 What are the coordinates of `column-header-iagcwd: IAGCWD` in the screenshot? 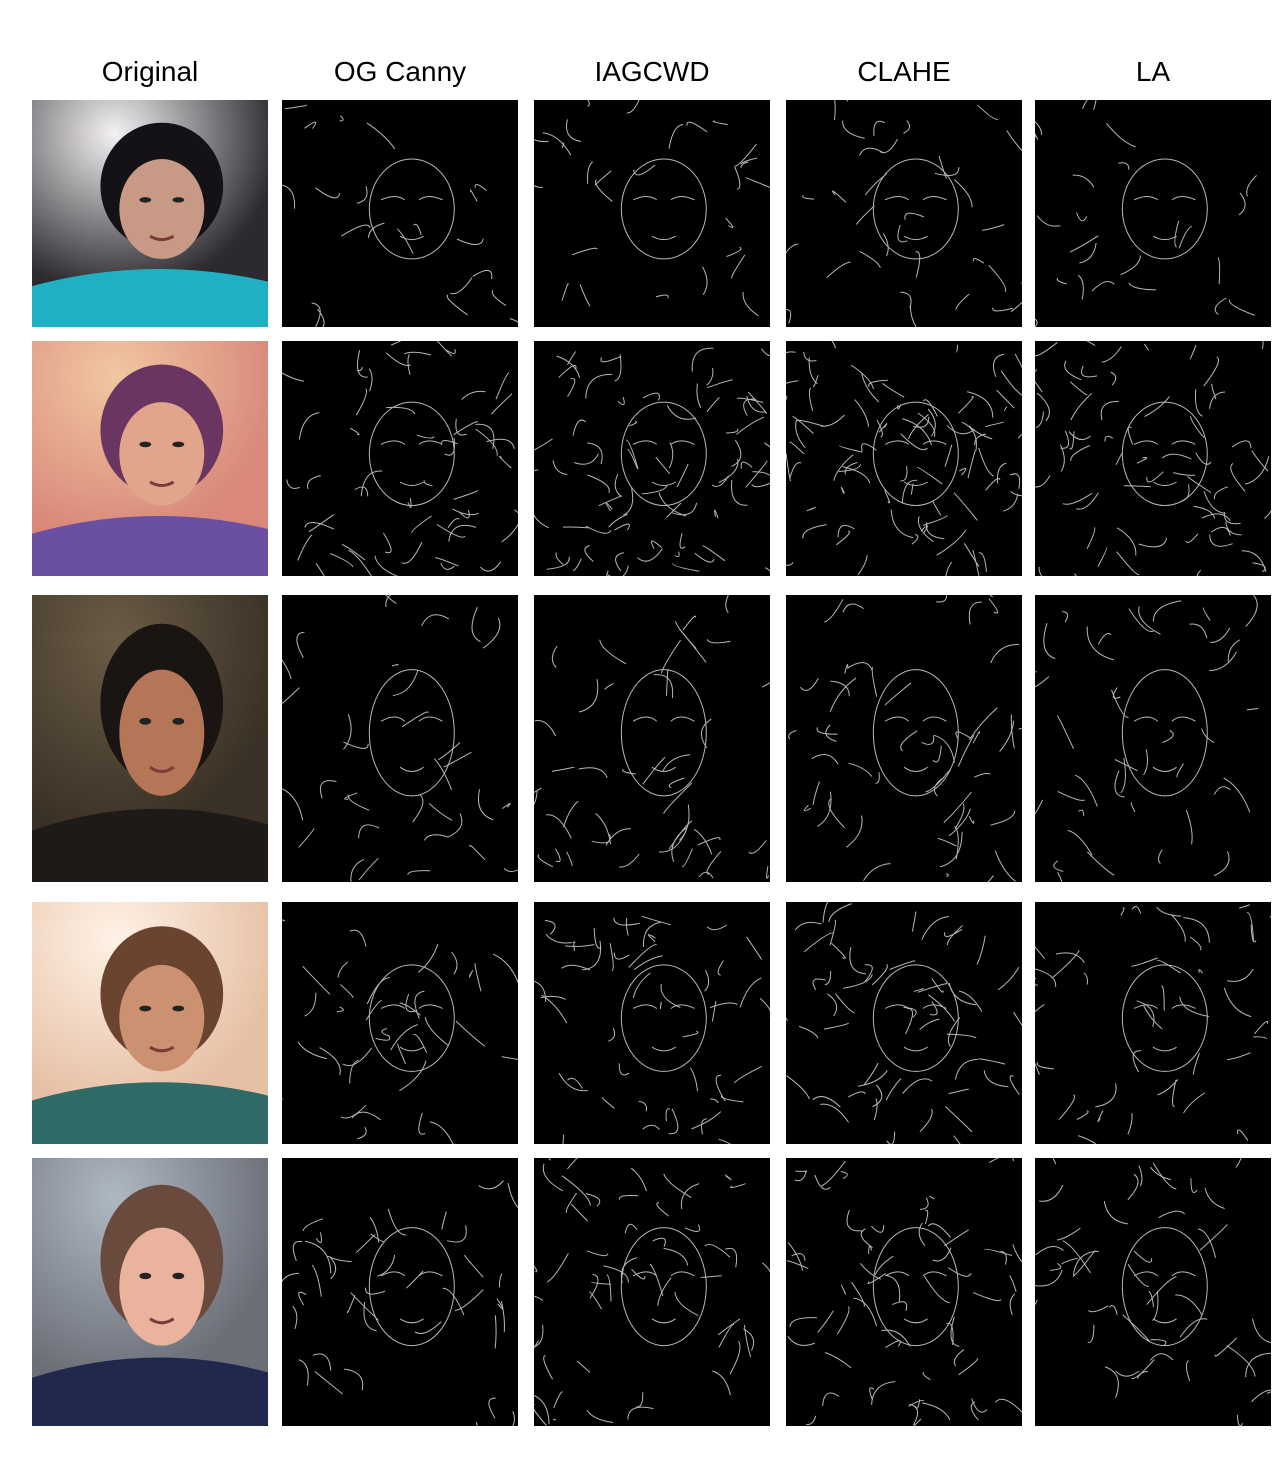 It's located at (652, 71).